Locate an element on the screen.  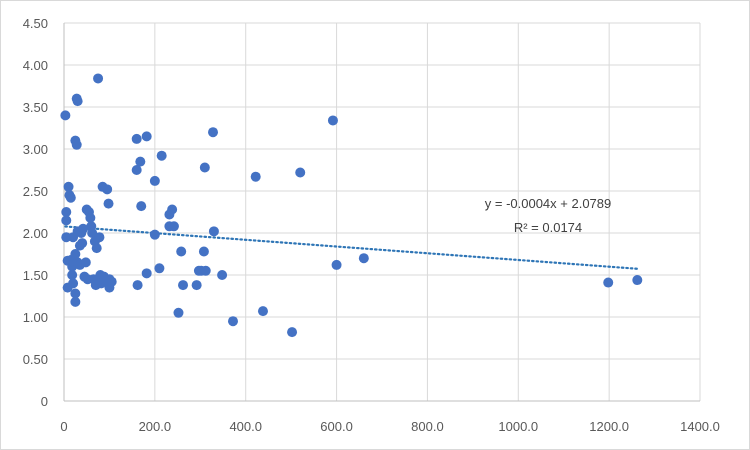
y-tick-labels: 0 0.50 1.00 1.50 2.00 2.50 3.00 3.50 4.00 4.50 is located at coordinates (35, 212).